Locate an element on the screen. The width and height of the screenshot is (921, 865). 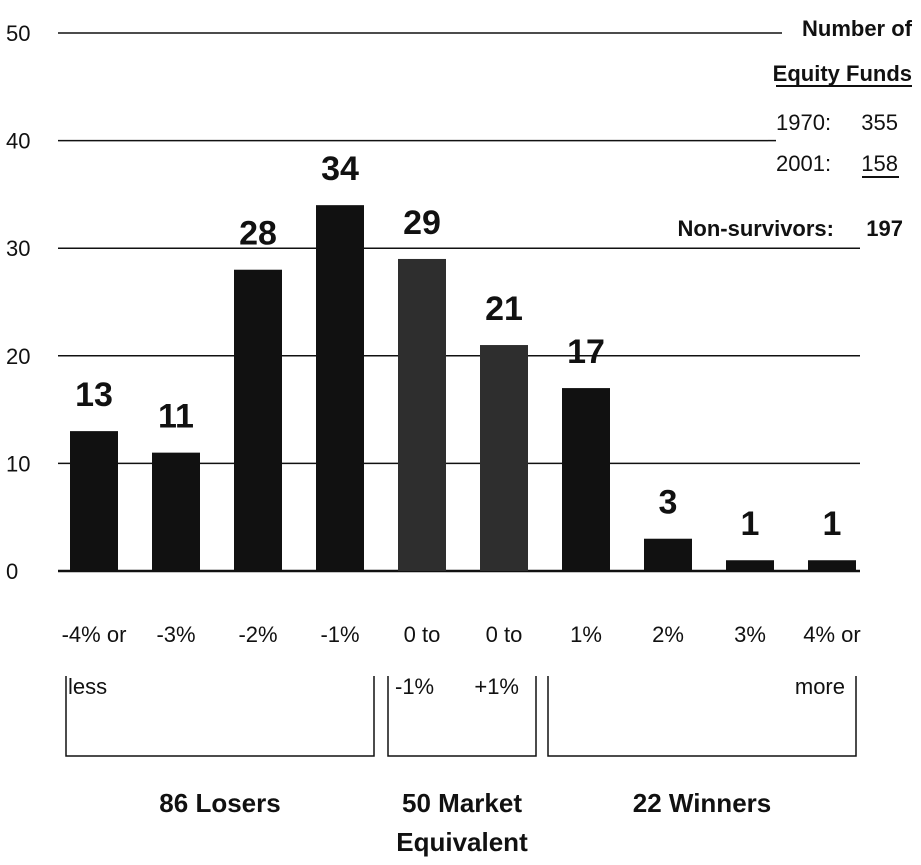
legend-heading-1: Number of is located at coordinates (857, 28).